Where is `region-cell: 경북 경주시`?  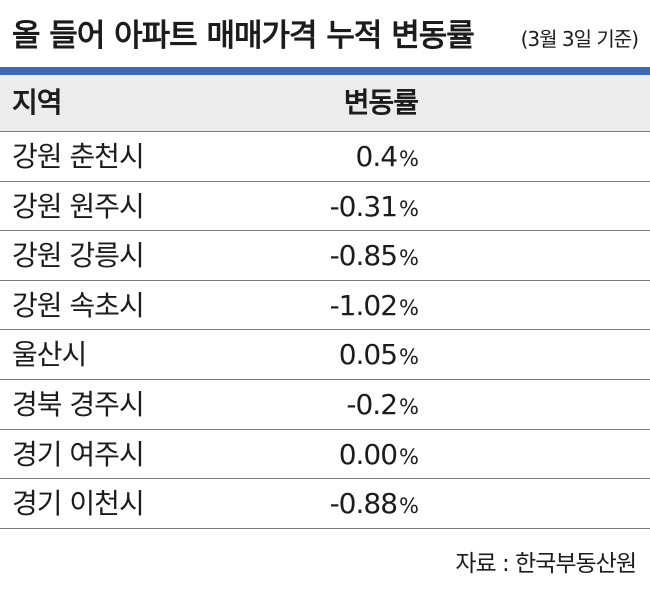 region-cell: 경북 경주시 is located at coordinates (78, 404).